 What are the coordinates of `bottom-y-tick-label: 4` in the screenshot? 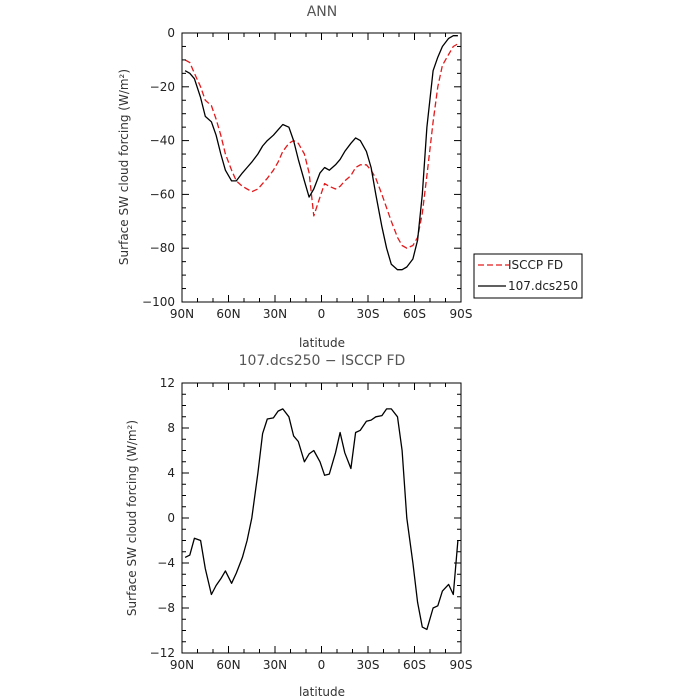 It's located at (171, 473).